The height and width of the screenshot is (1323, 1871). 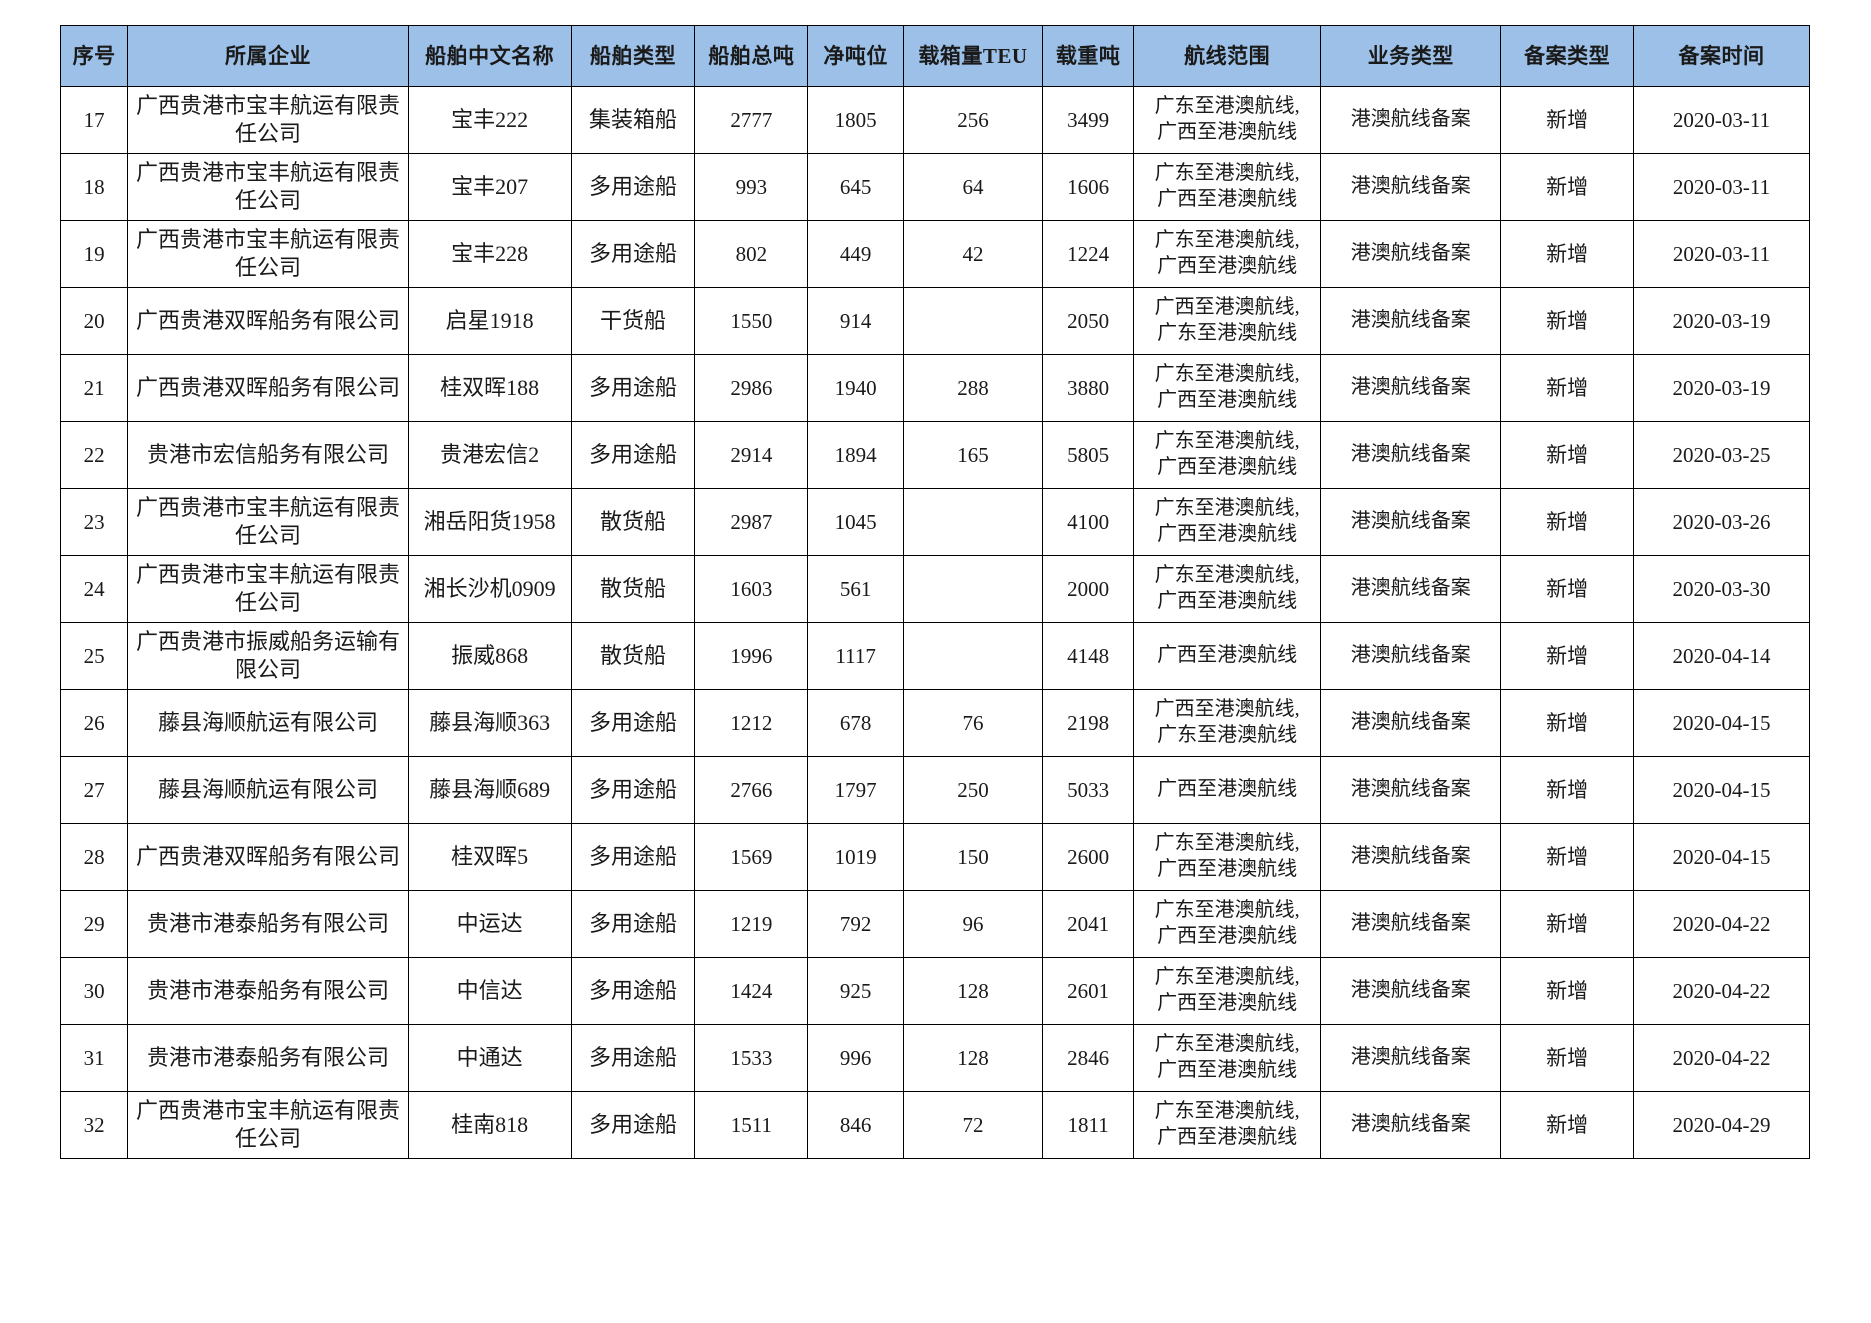 I want to click on row-deadweight: 1606, so click(x=1088, y=187).